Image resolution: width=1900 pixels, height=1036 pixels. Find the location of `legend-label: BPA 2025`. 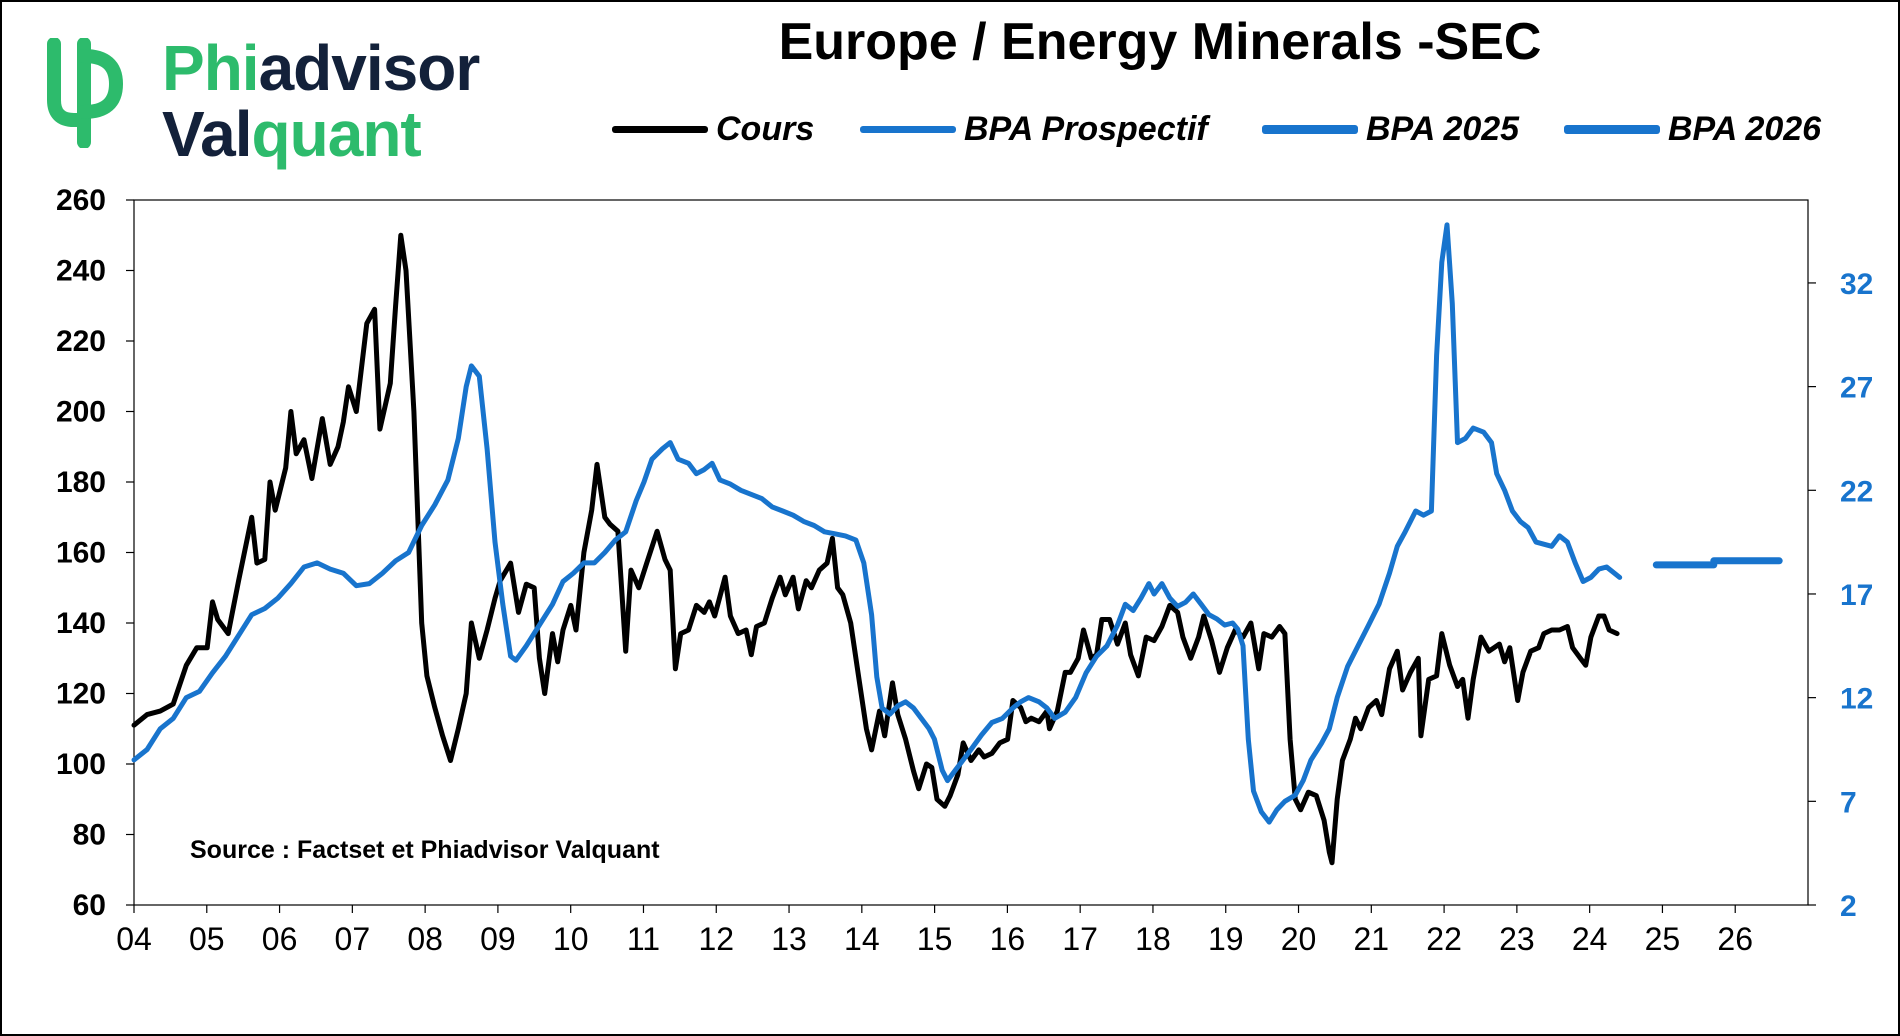

legend-label: BPA 2025 is located at coordinates (1443, 128).